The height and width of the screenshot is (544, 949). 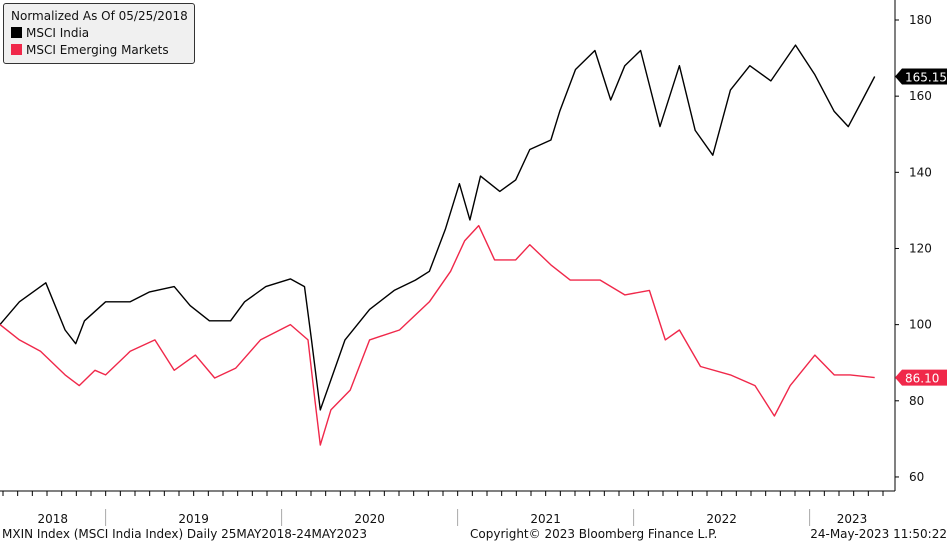 What do you see at coordinates (99, 16) in the screenshot?
I see `legend-title: Normalized As Of 05/25/2018` at bounding box center [99, 16].